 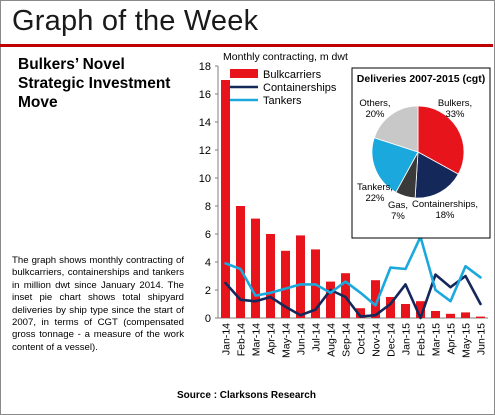 I want to click on x-tick-label: Jun-14, so click(x=302, y=339).